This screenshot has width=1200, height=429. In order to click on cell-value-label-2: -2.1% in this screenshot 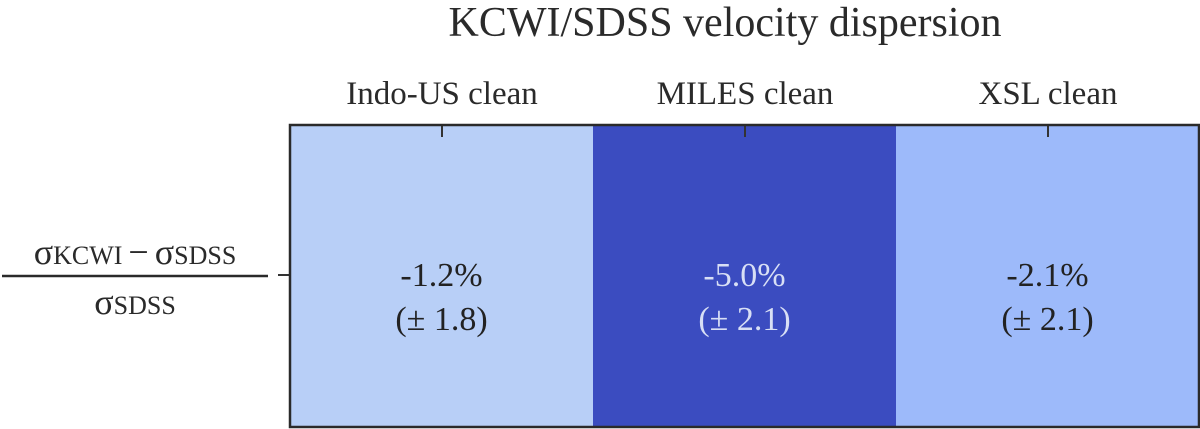, I will do `click(1047, 275)`.